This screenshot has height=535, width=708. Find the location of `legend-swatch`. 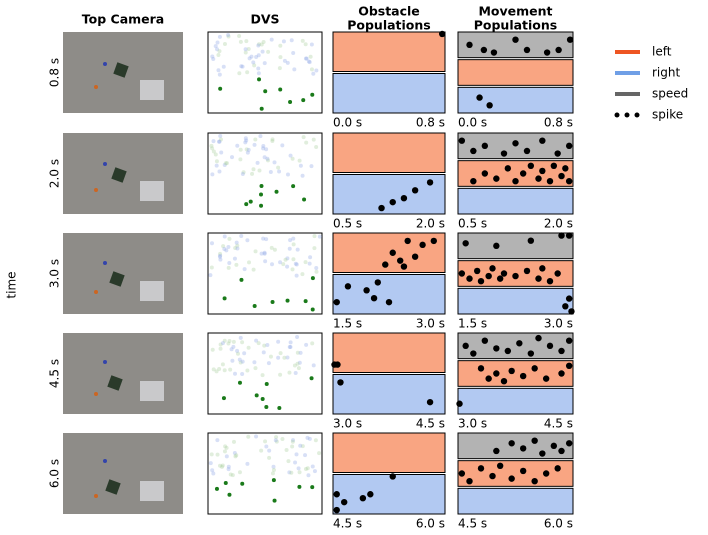

legend-swatch is located at coordinates (637, 115).